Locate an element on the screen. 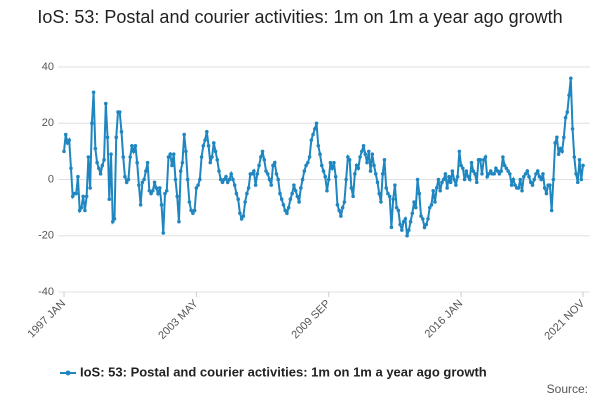 This screenshot has height=400, width=600. legend-marker is located at coordinates (68, 373).